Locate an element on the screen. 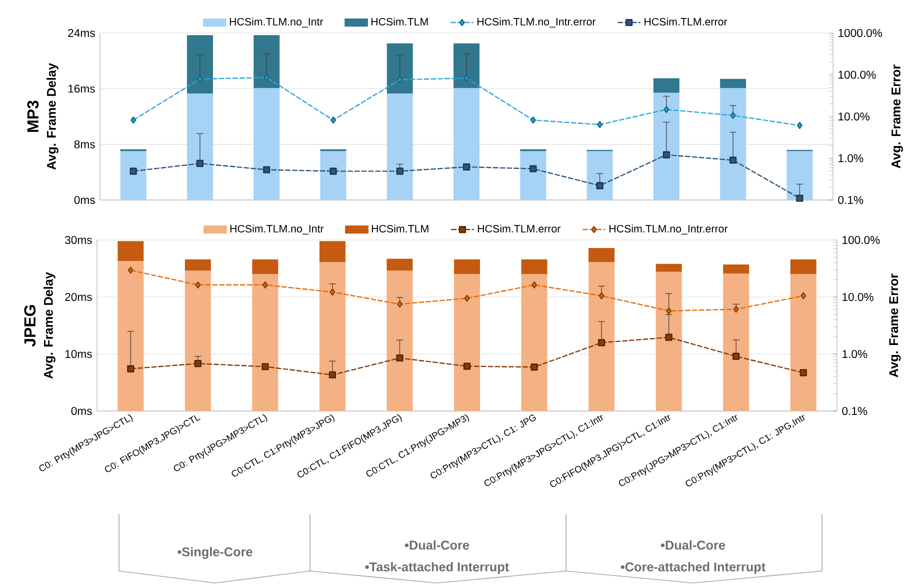  text: •Core-attached Interrupt is located at coordinates (693, 568).